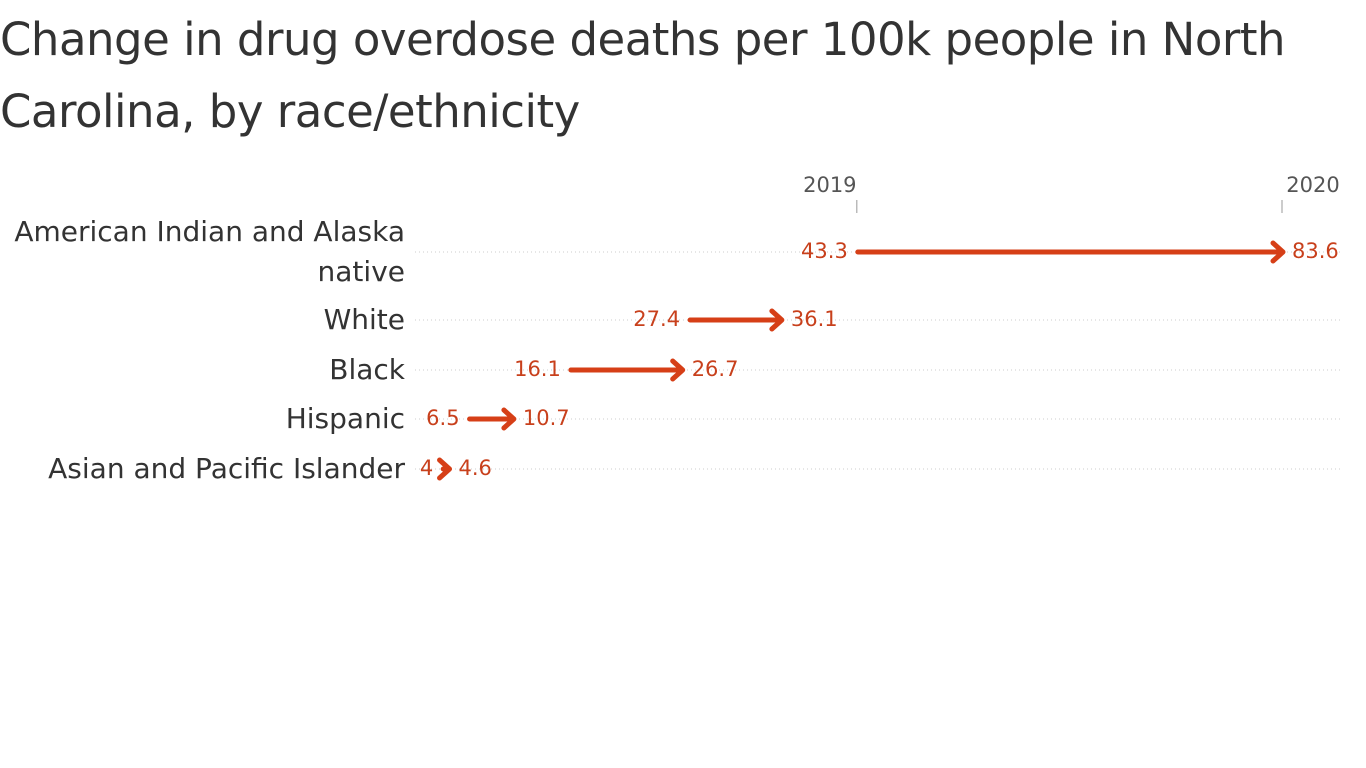 The image size is (1366, 768). What do you see at coordinates (824, 251) in the screenshot?
I see `value-label: 43.3` at bounding box center [824, 251].